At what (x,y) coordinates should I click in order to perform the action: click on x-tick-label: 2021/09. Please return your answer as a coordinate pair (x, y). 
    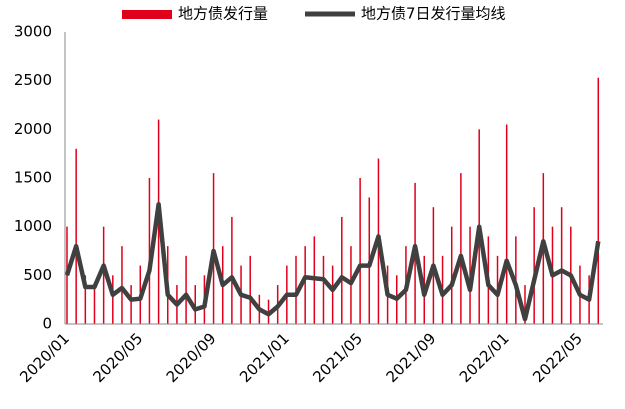
    Looking at the image, I should click on (411, 357).